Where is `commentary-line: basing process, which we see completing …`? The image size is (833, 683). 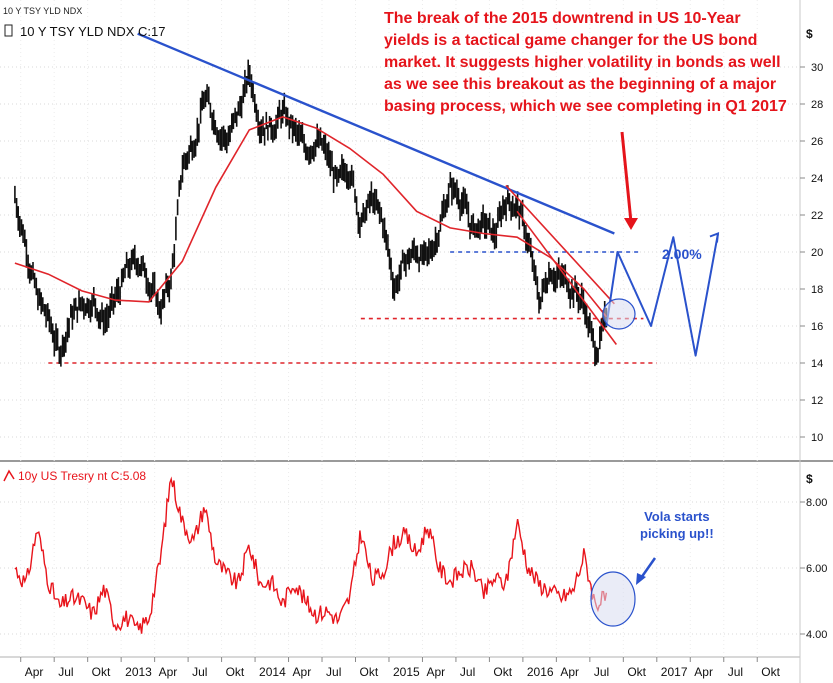 commentary-line: basing process, which we see completing … is located at coordinates (585, 106).